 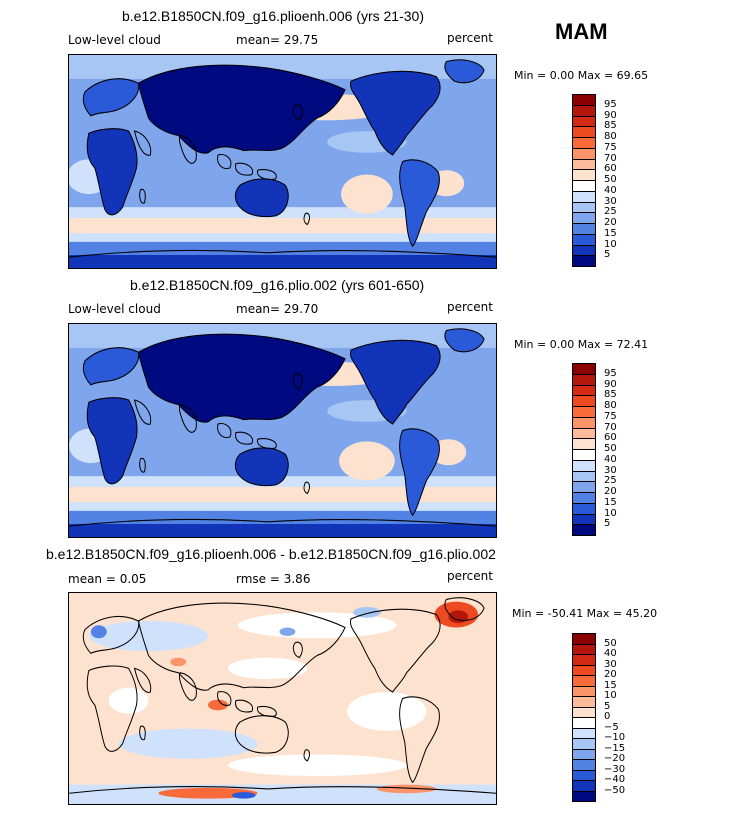 I want to click on panel-3-units-label: percent, so click(x=470, y=576).